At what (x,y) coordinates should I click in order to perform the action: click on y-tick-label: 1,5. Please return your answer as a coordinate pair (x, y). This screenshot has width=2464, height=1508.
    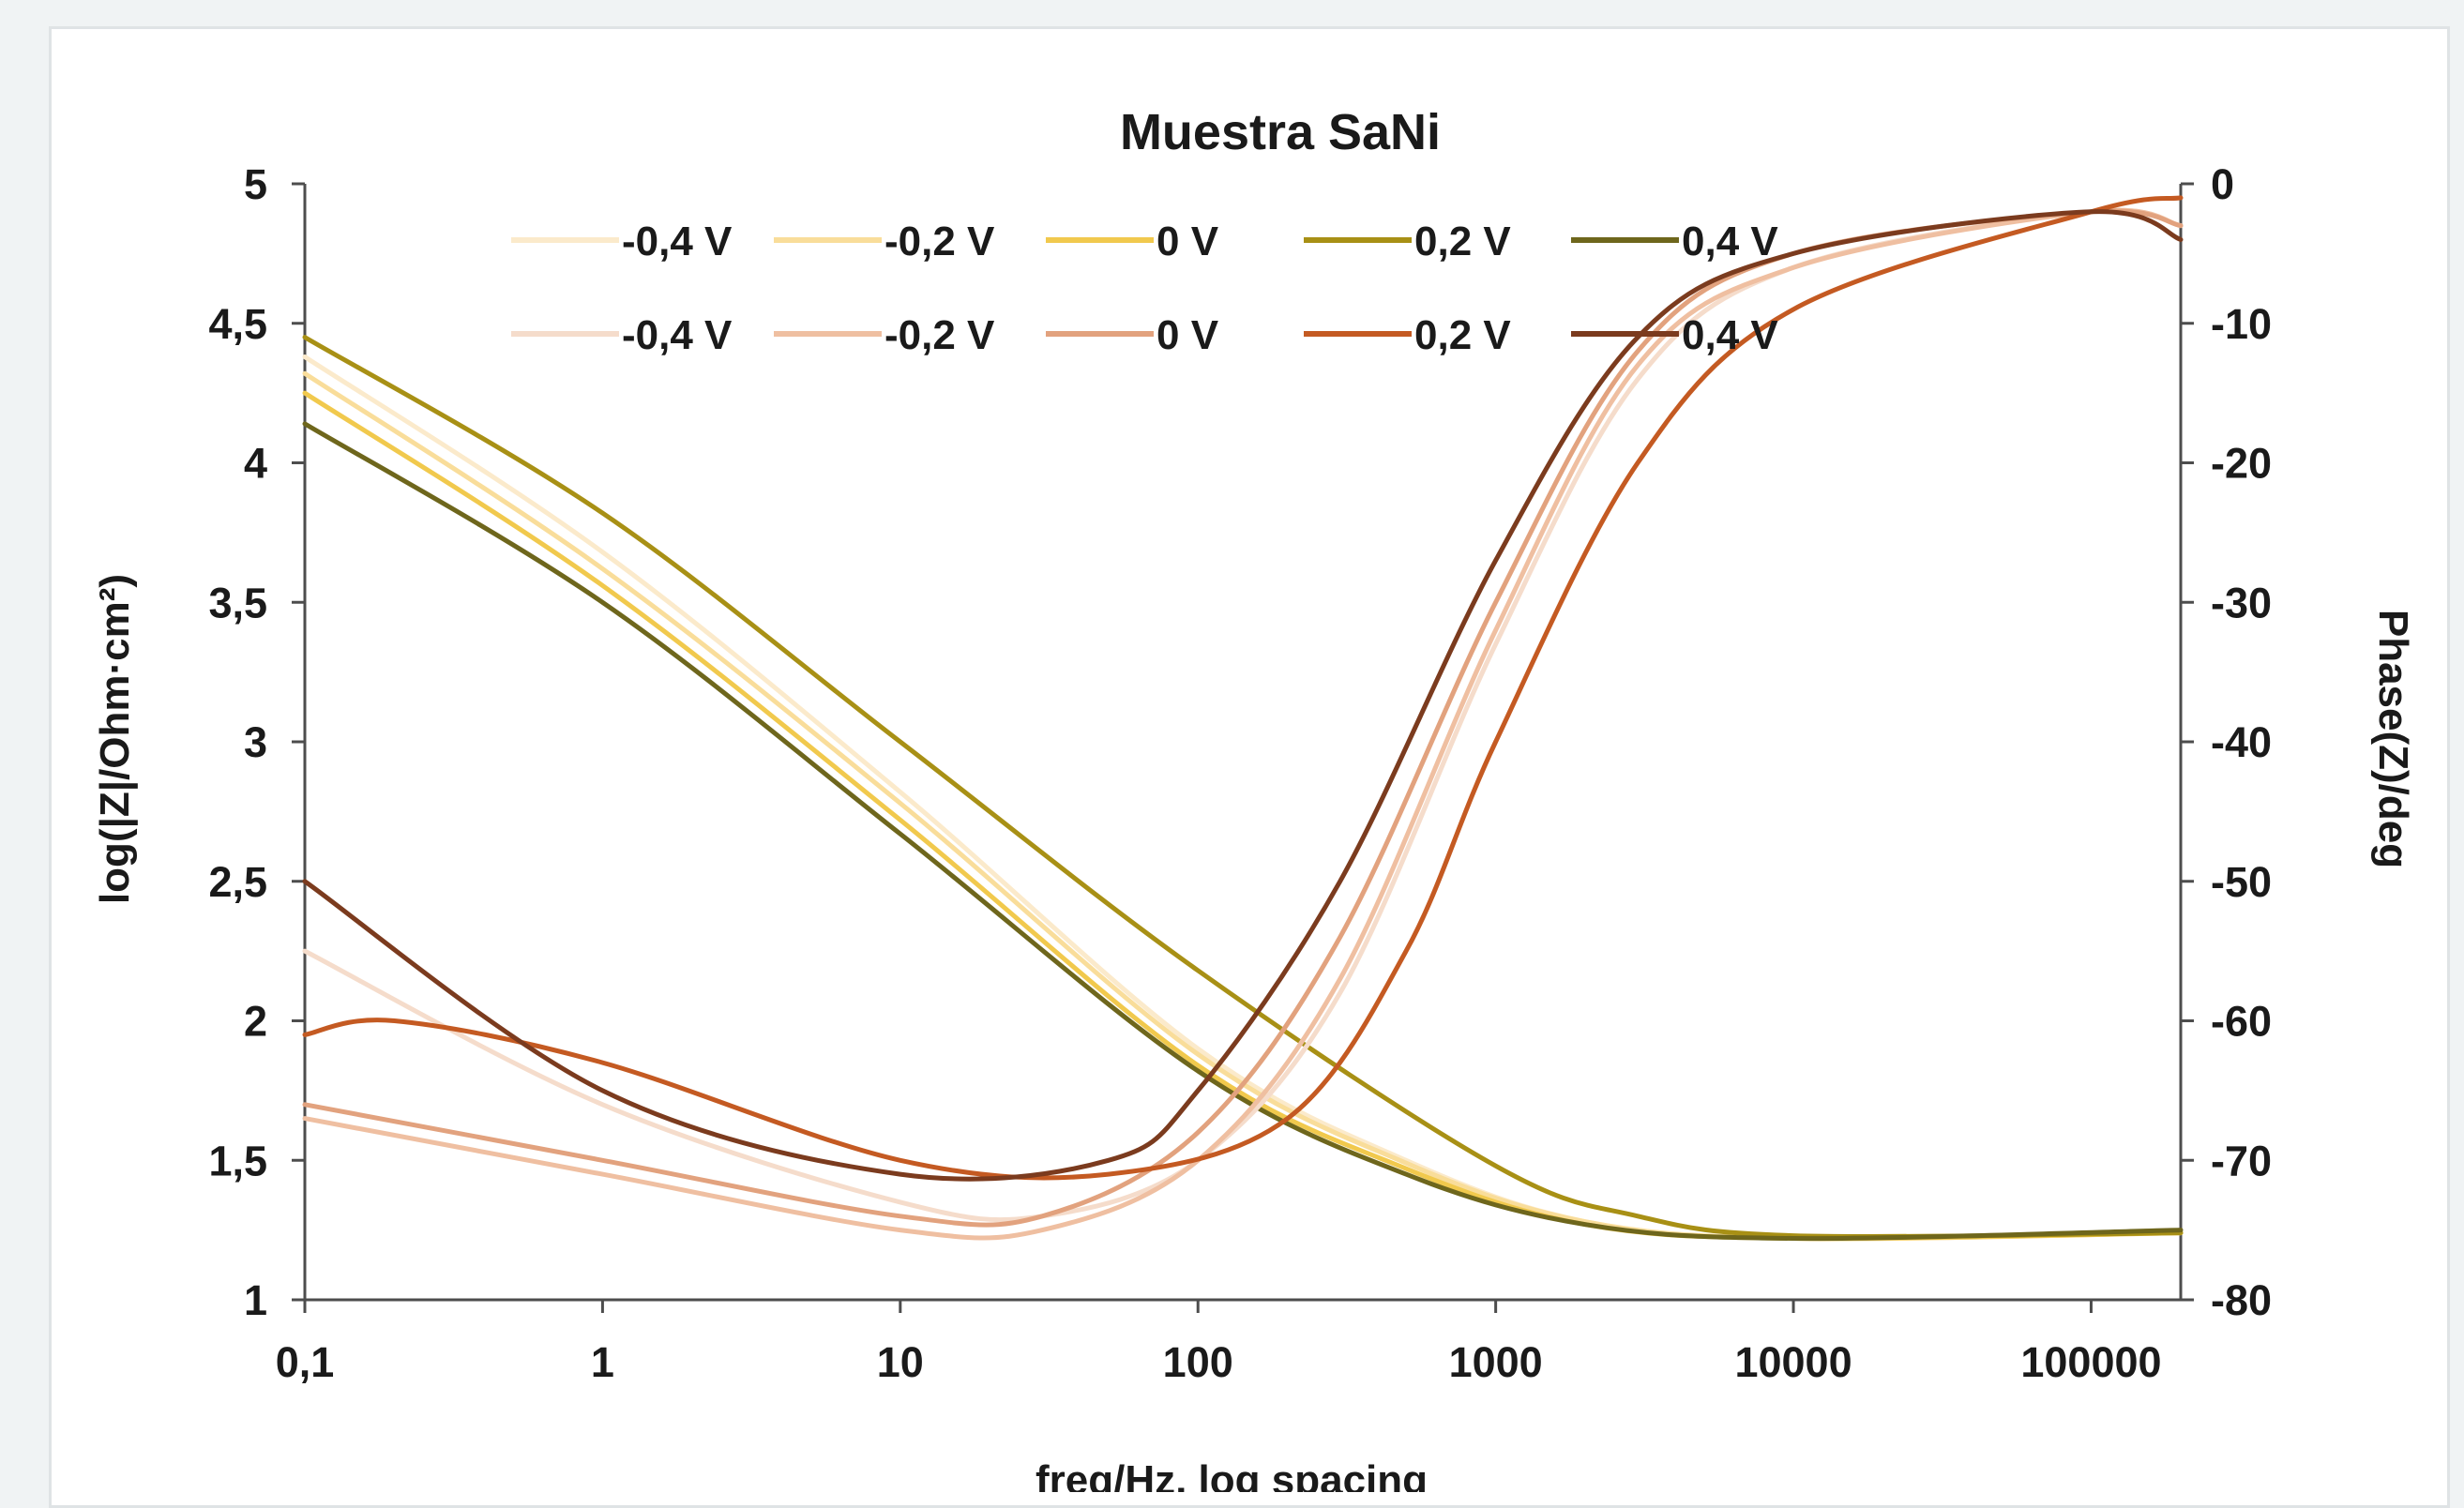
    Looking at the image, I should click on (237, 1160).